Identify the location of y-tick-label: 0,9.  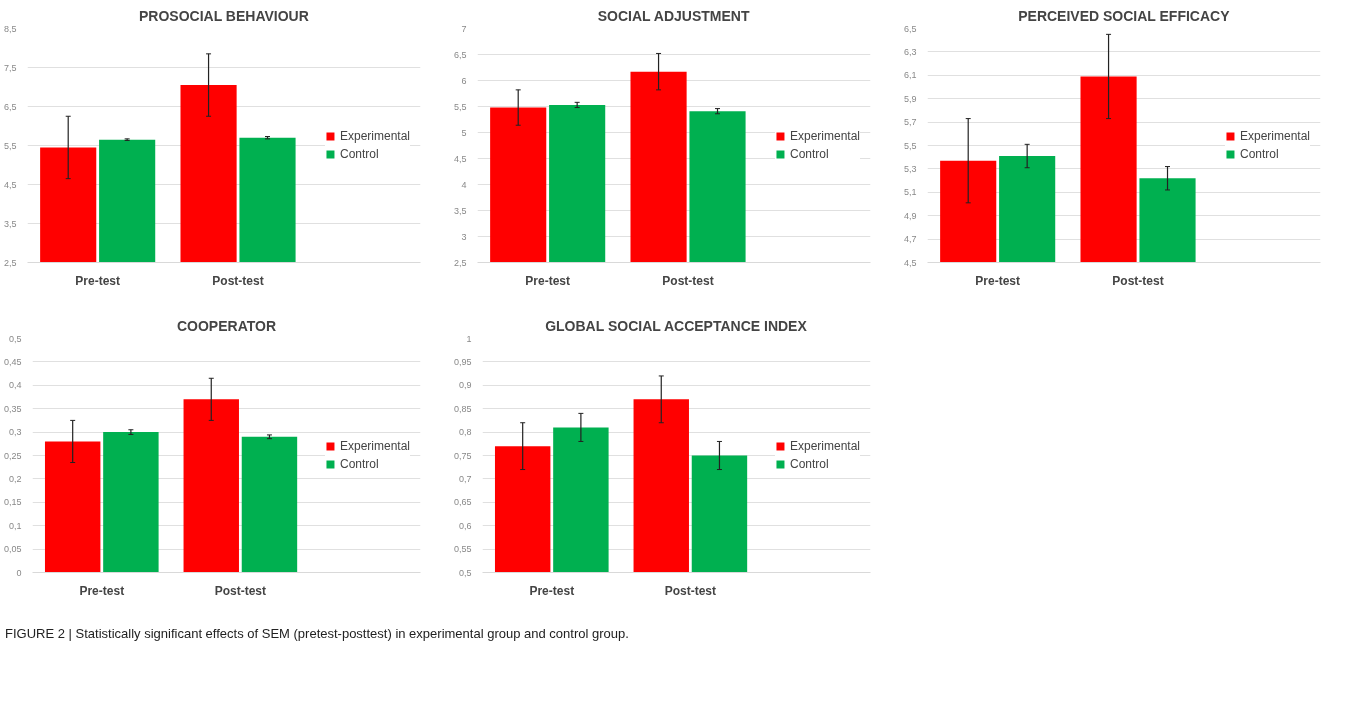
(465, 385).